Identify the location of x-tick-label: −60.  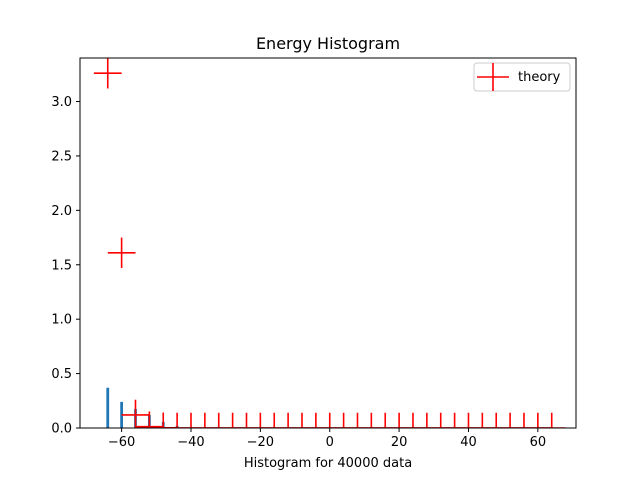
(121, 442).